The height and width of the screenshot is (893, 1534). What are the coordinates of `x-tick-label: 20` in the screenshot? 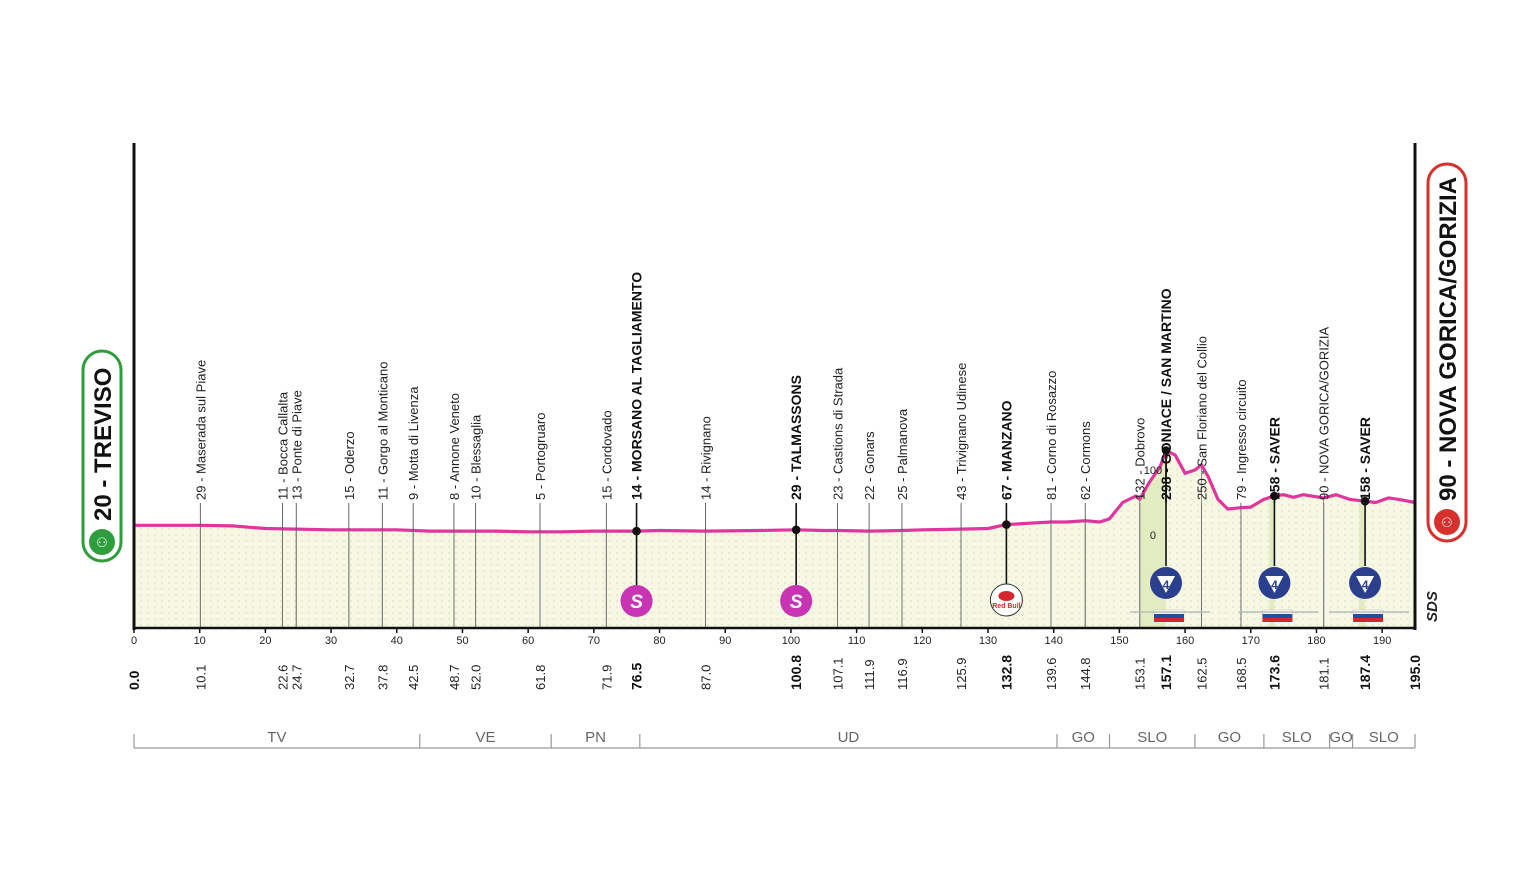 It's located at (265, 641).